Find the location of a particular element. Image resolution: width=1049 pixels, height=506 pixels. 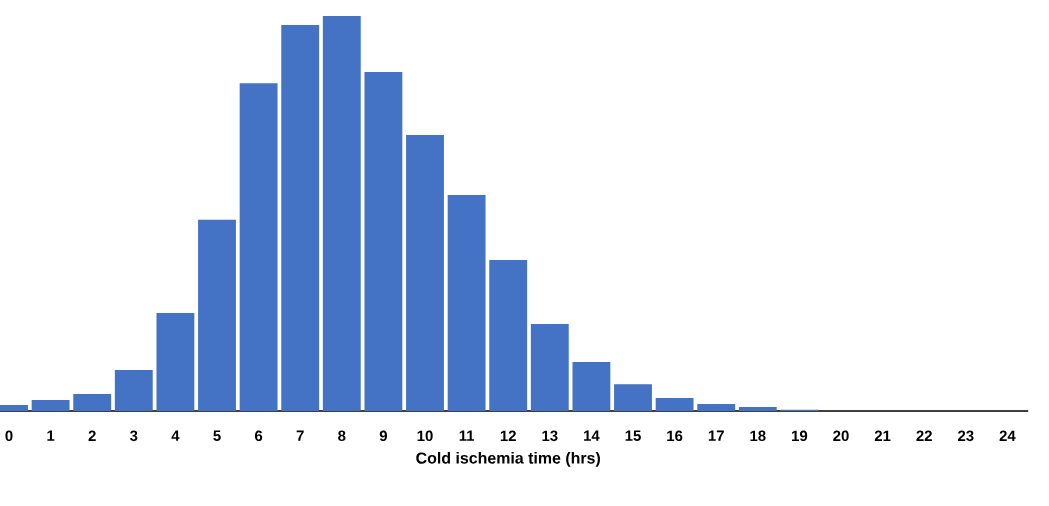

x-tick-label: 14 is located at coordinates (592, 435).